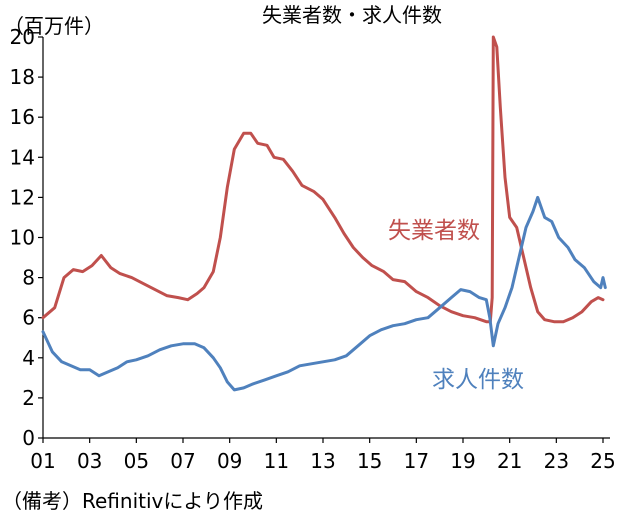  I want to click on x-tick-label: 25, so click(602, 461).